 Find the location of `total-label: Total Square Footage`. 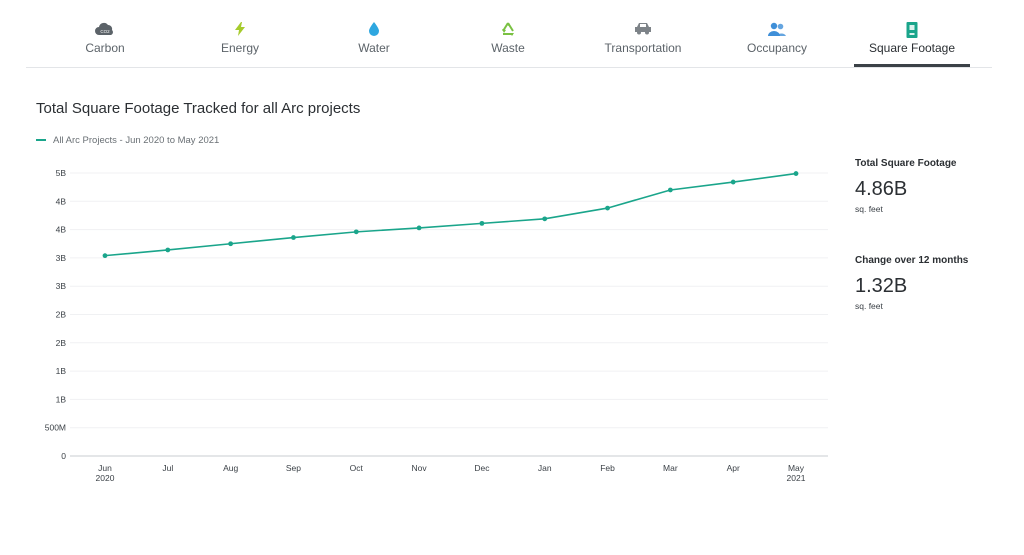

total-label: Total Square Footage is located at coordinates (906, 163).